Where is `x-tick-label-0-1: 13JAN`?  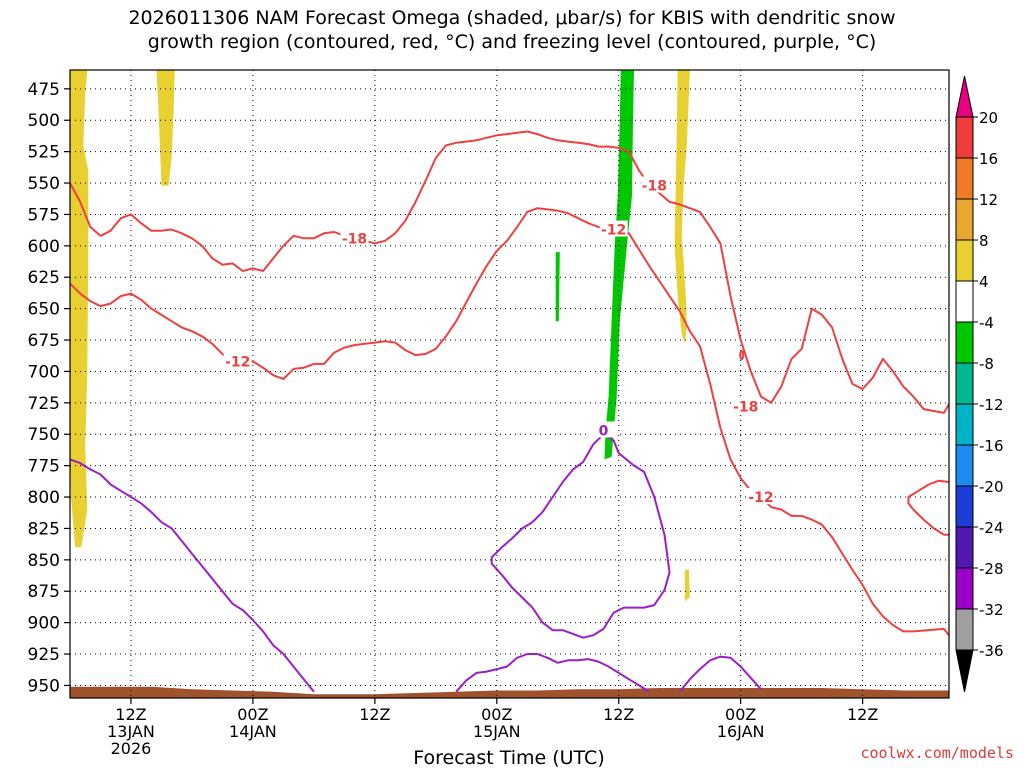
x-tick-label-0-1: 13JAN is located at coordinates (131, 731).